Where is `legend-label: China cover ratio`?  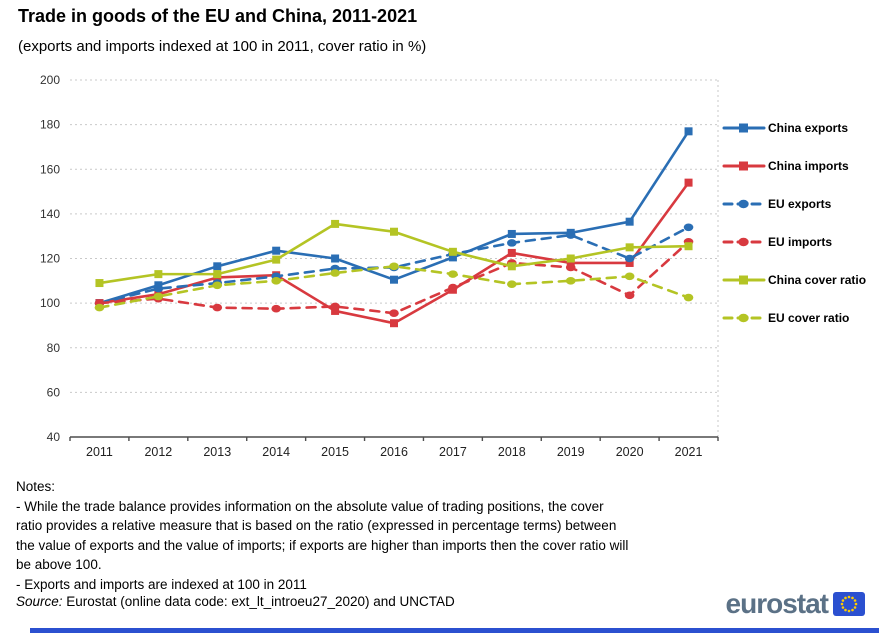 legend-label: China cover ratio is located at coordinates (817, 280).